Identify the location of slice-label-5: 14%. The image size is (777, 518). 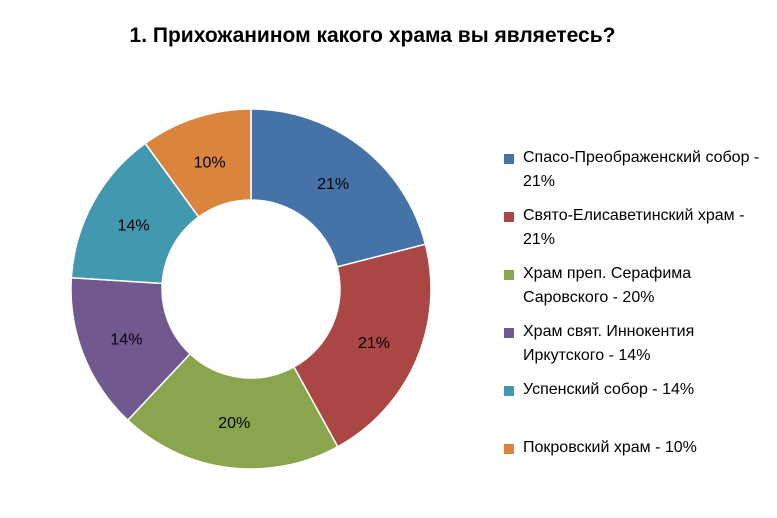
(134, 225).